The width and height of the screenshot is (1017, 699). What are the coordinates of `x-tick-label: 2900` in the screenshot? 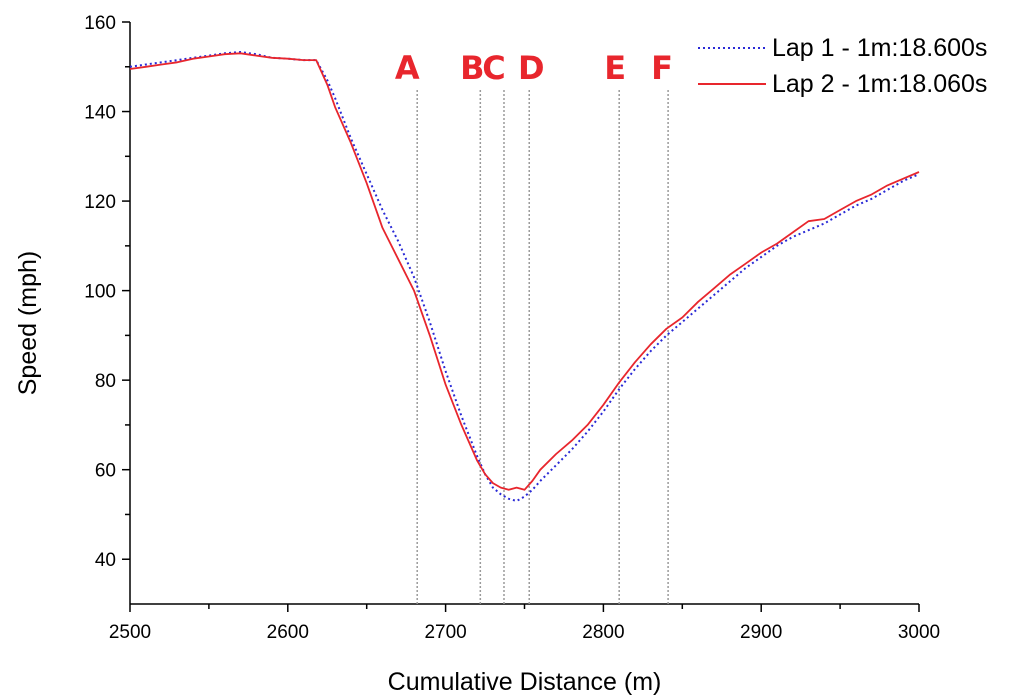 It's located at (761, 632).